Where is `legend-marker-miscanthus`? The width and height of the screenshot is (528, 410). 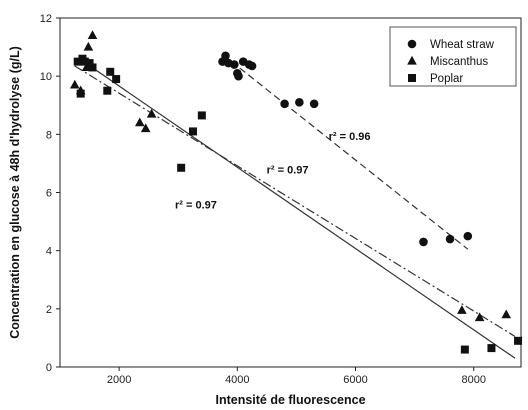
legend-marker-miscanthus is located at coordinates (412, 60).